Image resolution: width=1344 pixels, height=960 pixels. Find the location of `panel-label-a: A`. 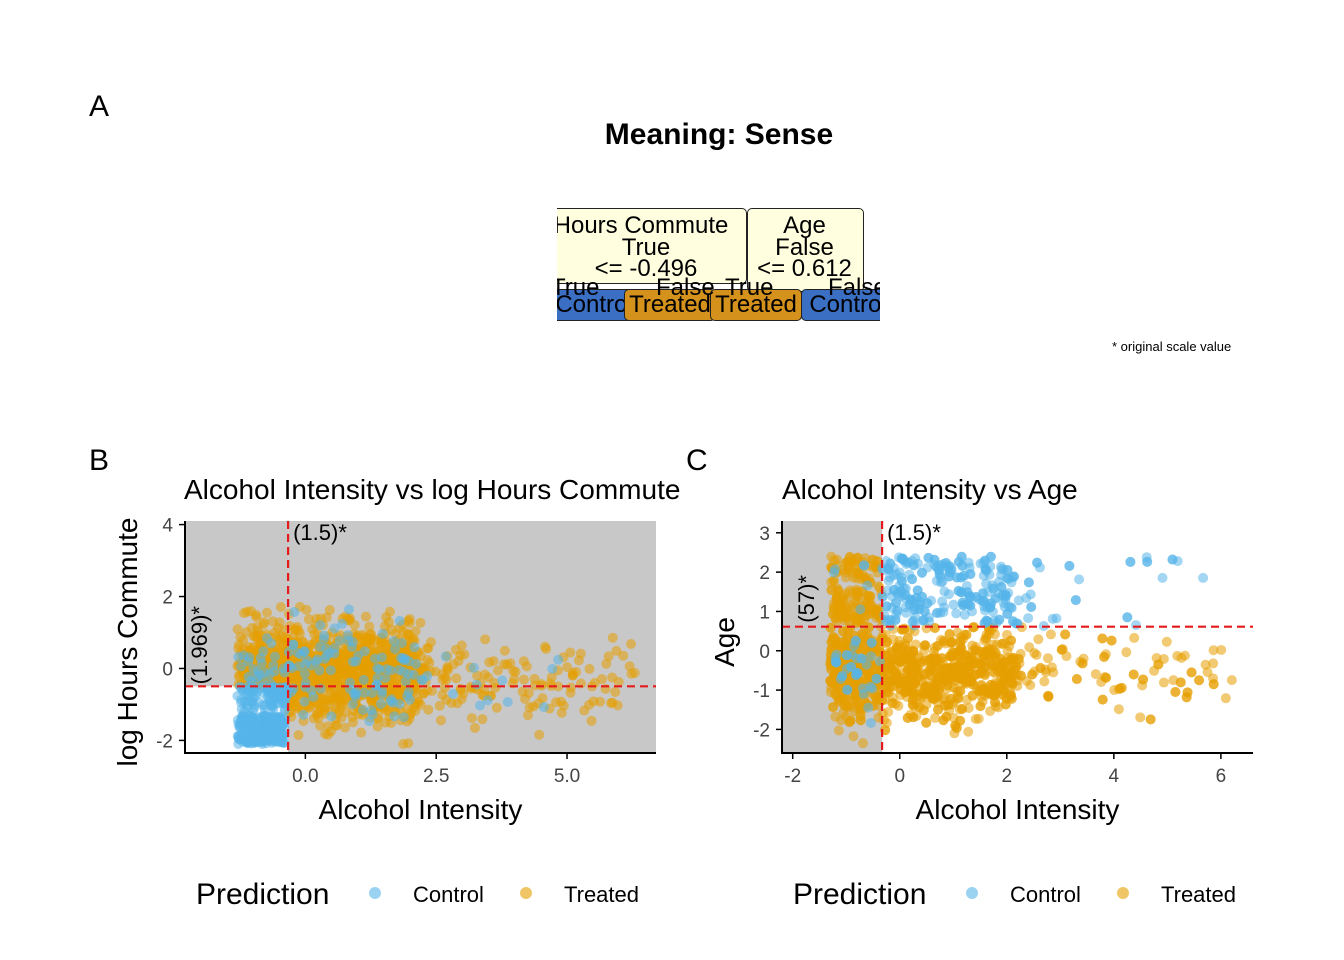

panel-label-a: A is located at coordinates (99, 106).